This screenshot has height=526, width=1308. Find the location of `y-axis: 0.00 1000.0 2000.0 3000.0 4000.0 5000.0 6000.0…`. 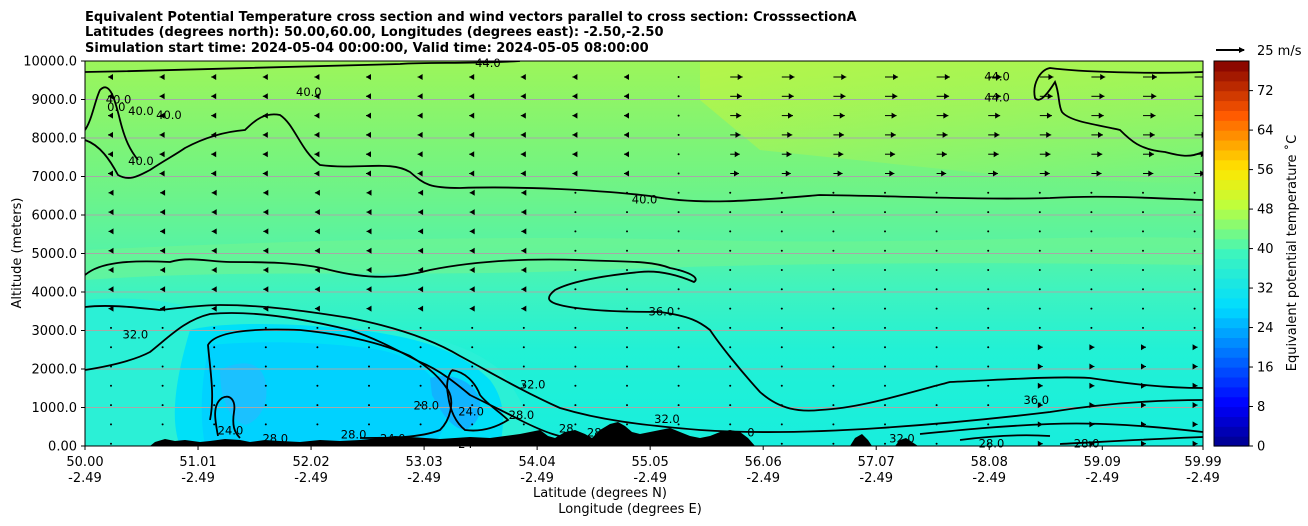

y-axis: 0.00 1000.0 2000.0 3000.0 4000.0 5000.0 6000.0… is located at coordinates (54, 255).